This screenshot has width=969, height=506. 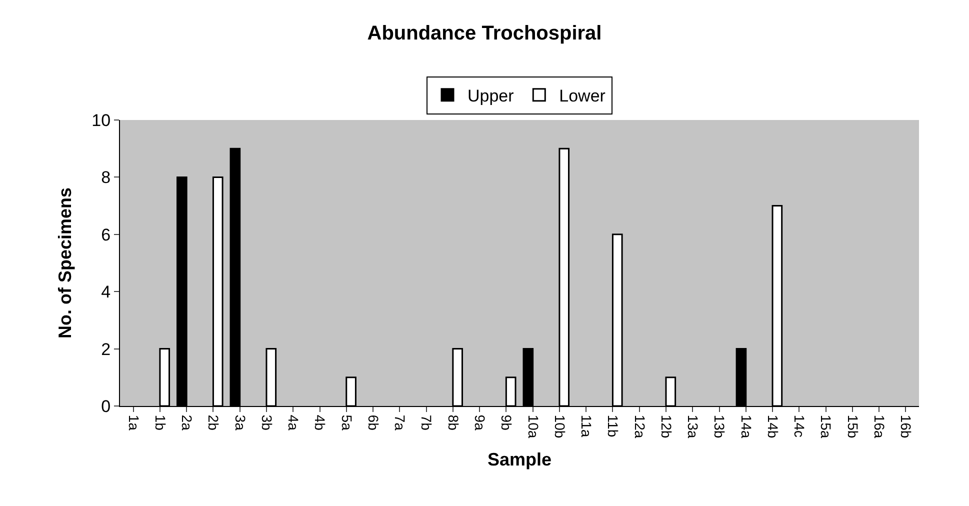 What do you see at coordinates (294, 422) in the screenshot?
I see `x-tick-label: 4a` at bounding box center [294, 422].